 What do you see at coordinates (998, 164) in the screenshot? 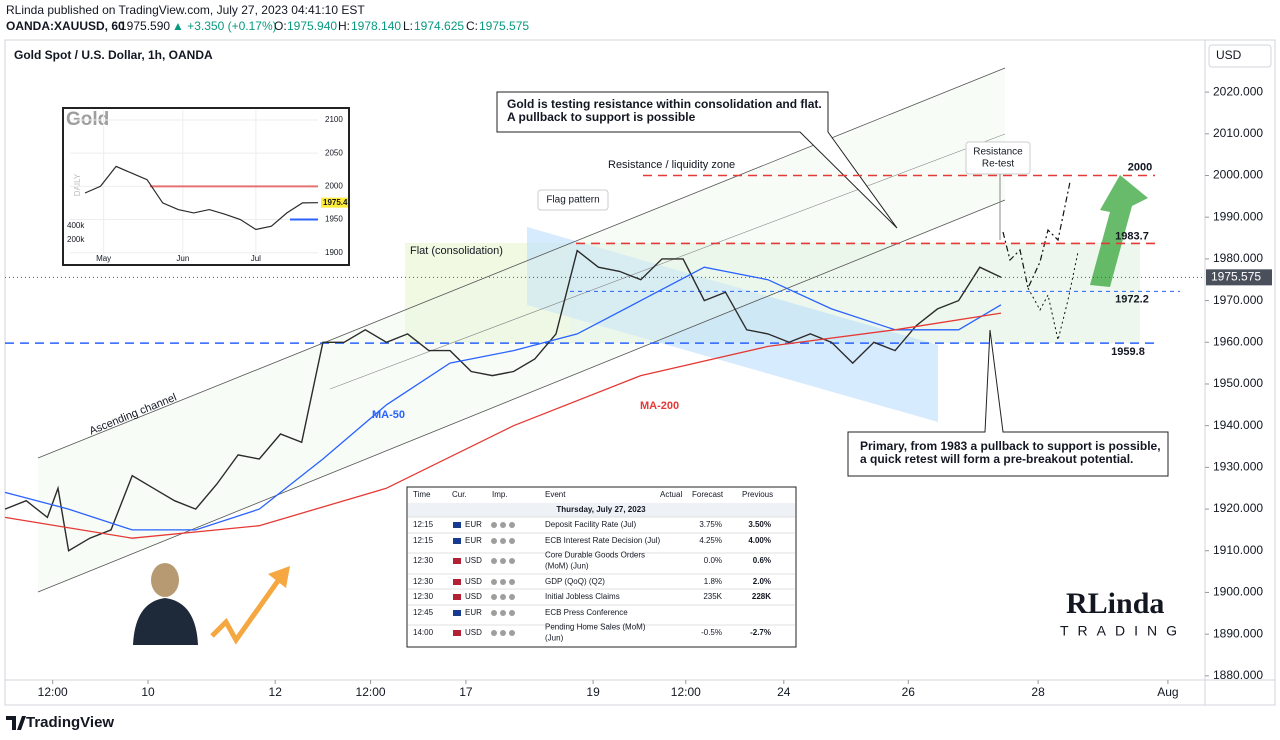
I see `annotation: Re-test` at bounding box center [998, 164].